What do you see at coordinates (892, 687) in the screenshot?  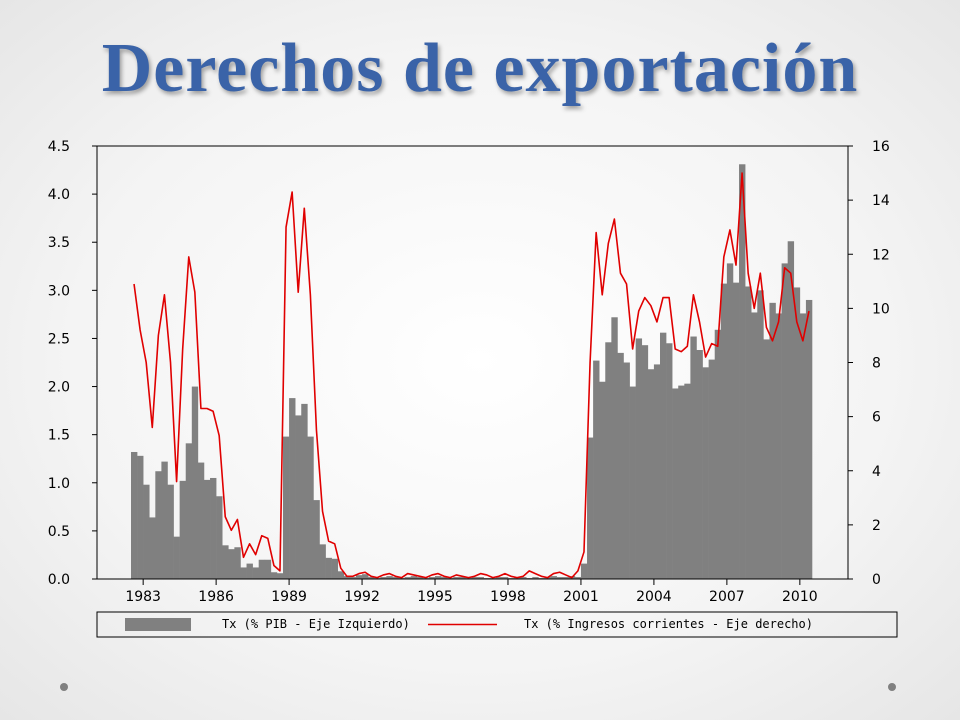 I see `slide-dot-right` at bounding box center [892, 687].